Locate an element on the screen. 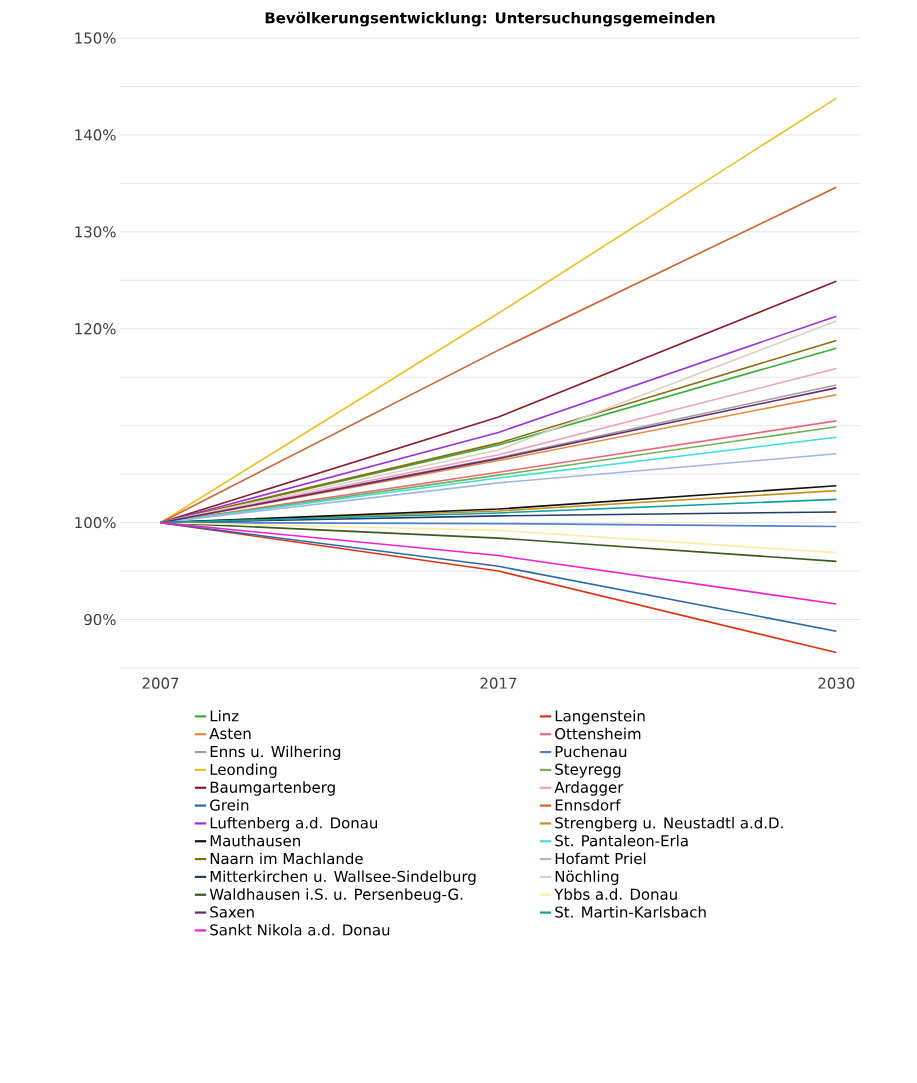 This screenshot has height=1083, width=917. legend-label: Ardagger is located at coordinates (589, 788).